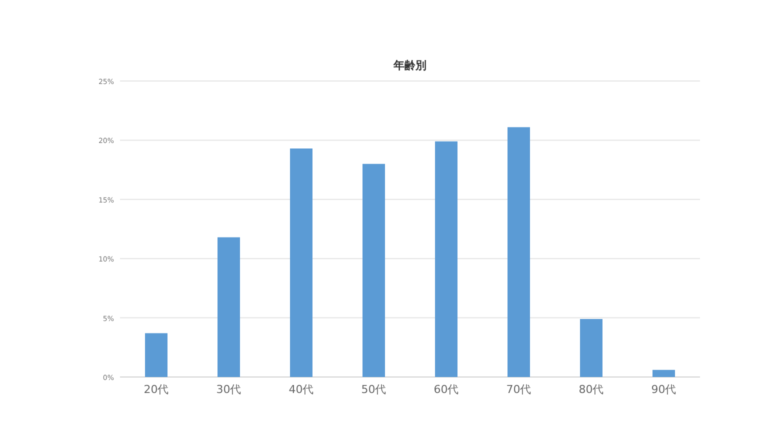  I want to click on x-tick-label: 90代, so click(663, 389).